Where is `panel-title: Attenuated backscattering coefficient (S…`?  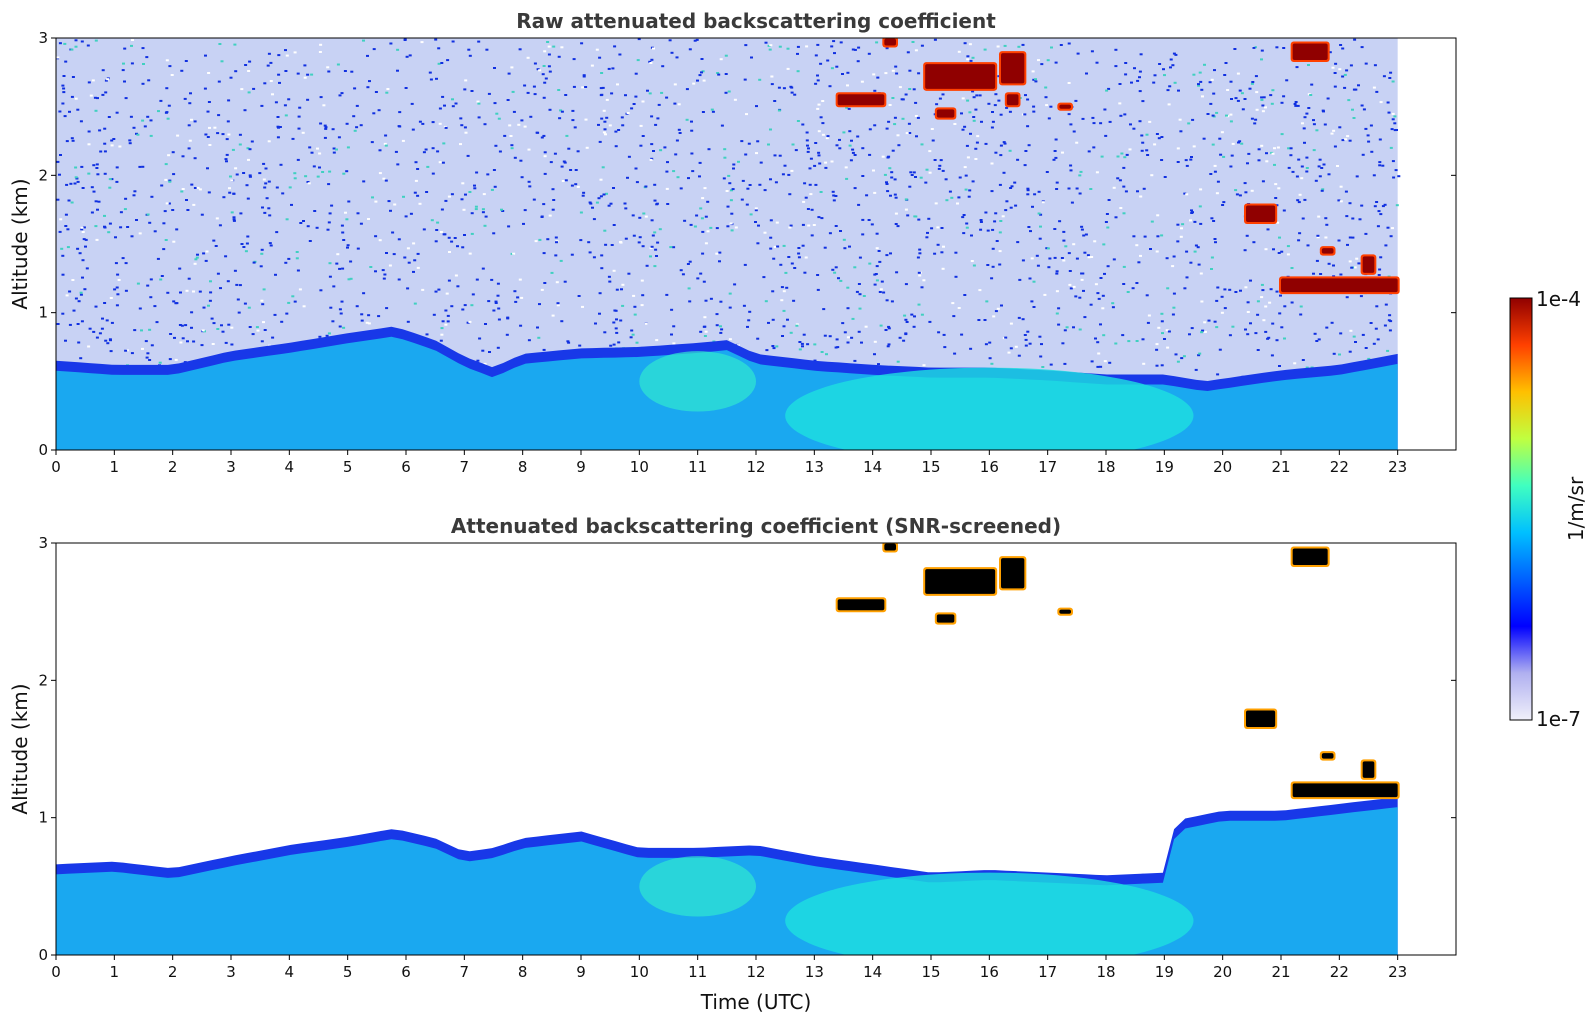
panel-title: Attenuated backscattering coefficient (S… is located at coordinates (756, 526).